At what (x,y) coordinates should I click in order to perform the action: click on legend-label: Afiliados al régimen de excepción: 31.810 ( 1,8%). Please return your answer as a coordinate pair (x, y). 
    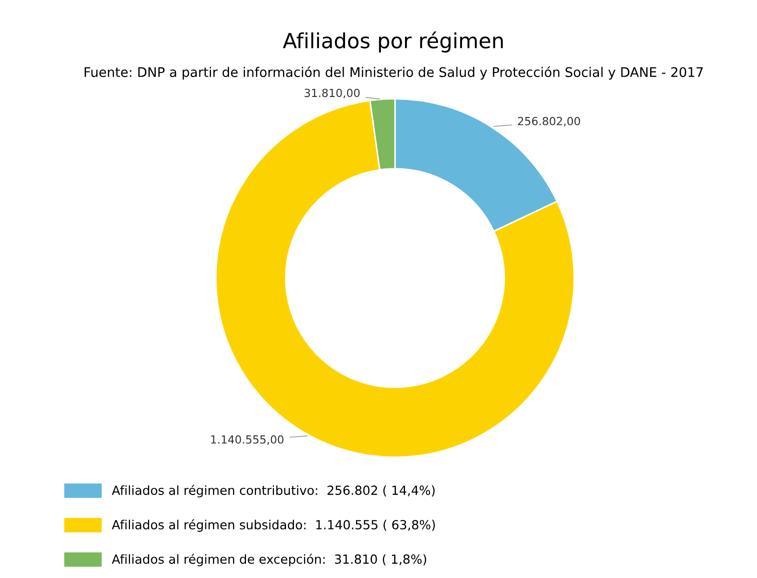
    Looking at the image, I should click on (269, 560).